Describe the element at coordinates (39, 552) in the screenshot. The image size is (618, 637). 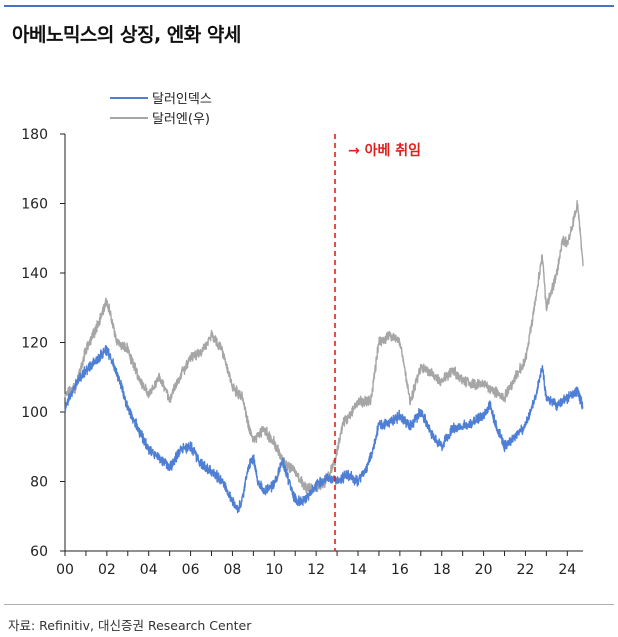
I see `y-tick-label: 60` at that location.